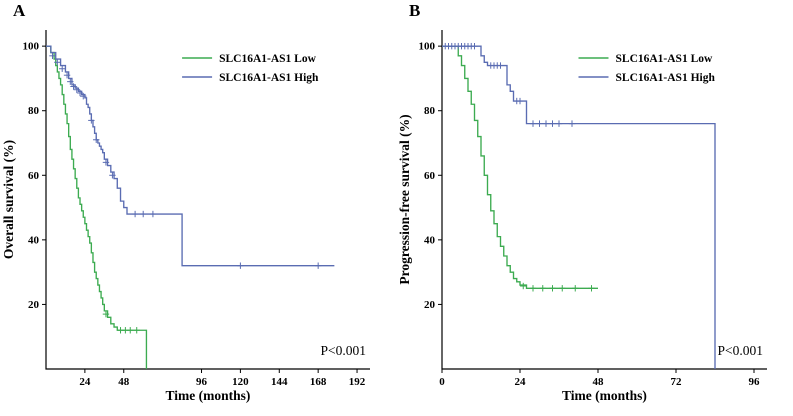 The width and height of the screenshot is (793, 416). What do you see at coordinates (677, 382) in the screenshot?
I see `x-tick-label: 72` at bounding box center [677, 382].